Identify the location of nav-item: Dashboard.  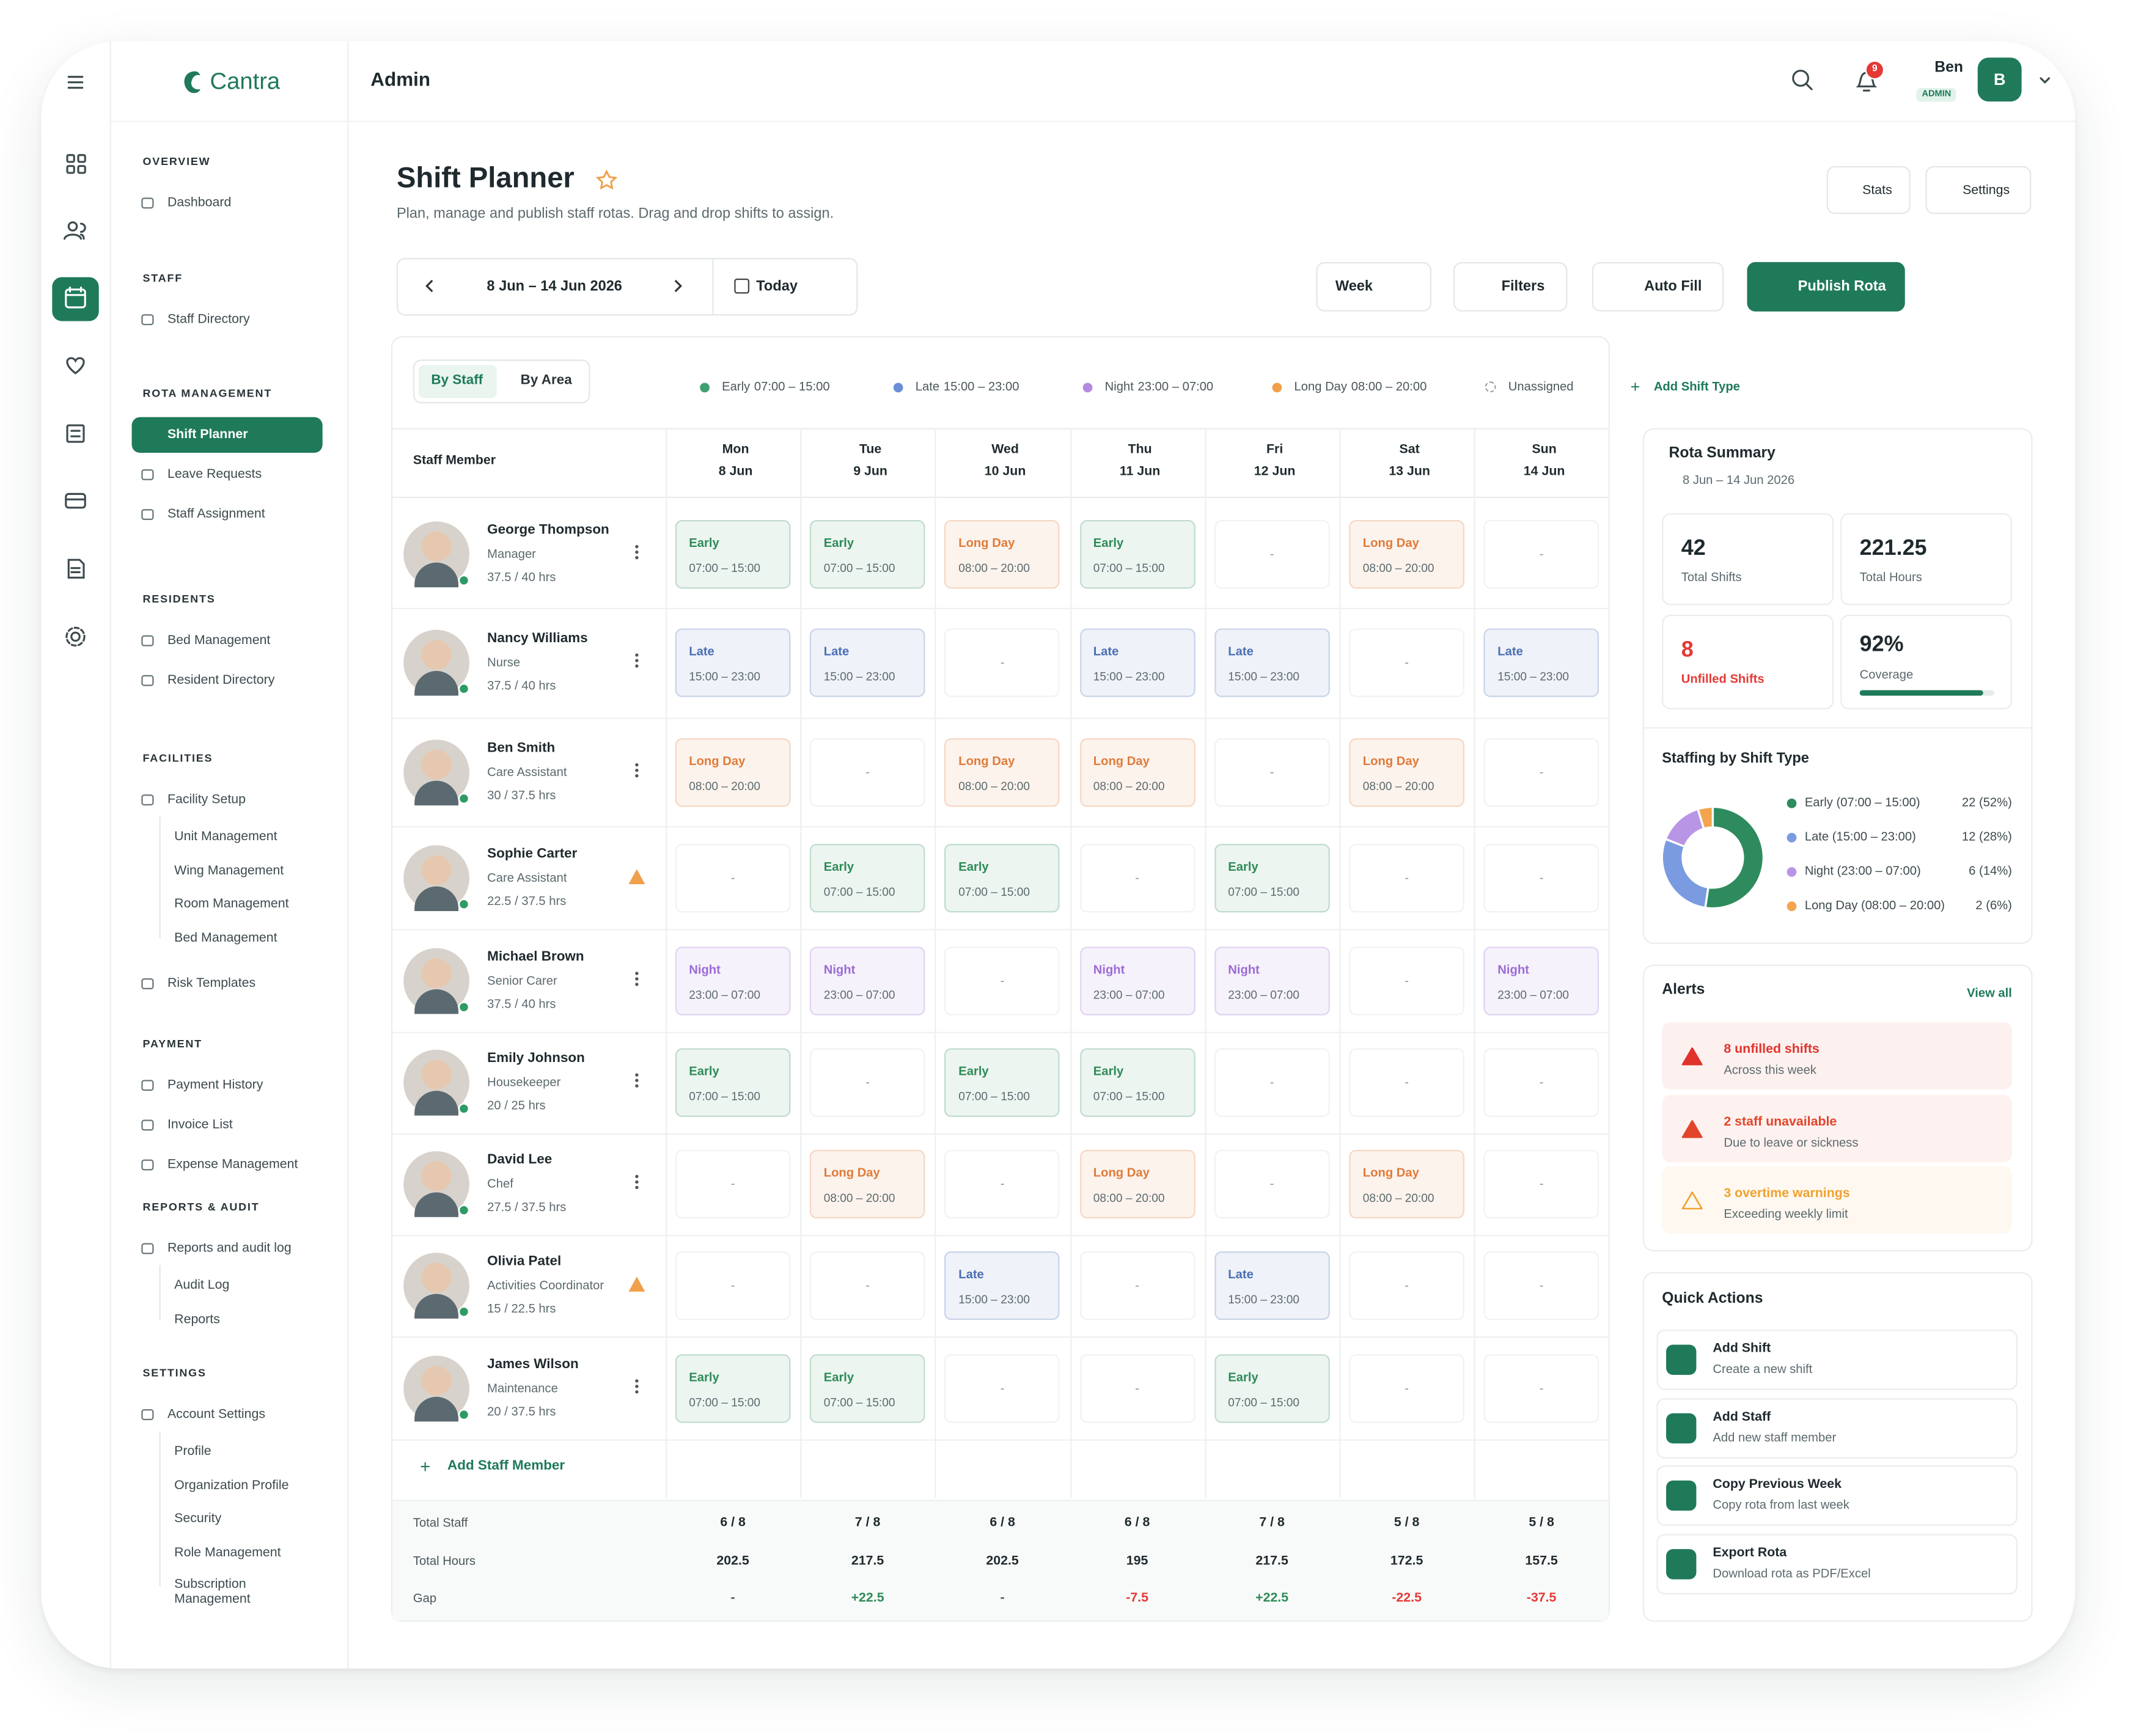
(199, 203).